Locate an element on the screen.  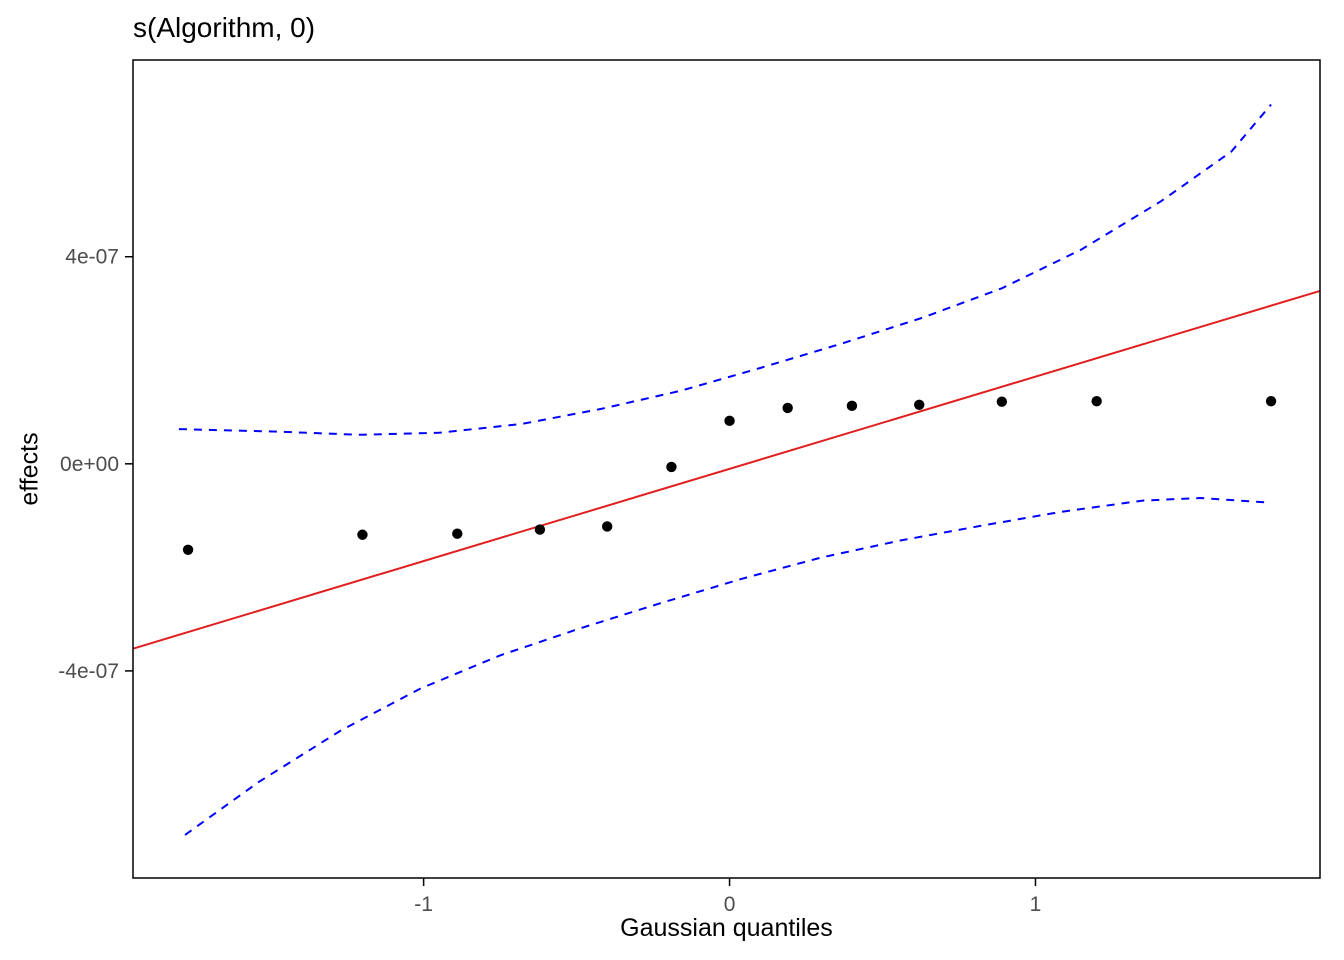
x-tick-label: 1 is located at coordinates (1036, 904).